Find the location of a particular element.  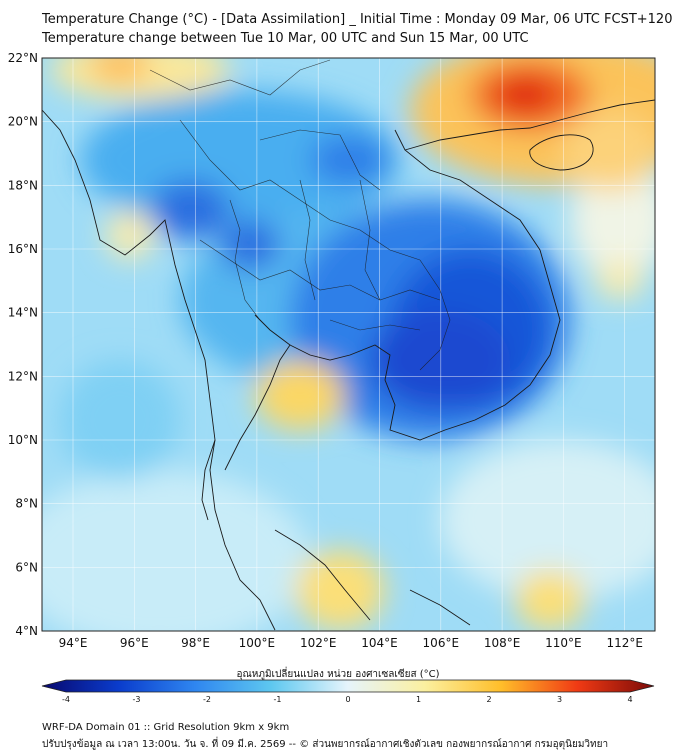

lat-label: 22°N is located at coordinates (23, 58).